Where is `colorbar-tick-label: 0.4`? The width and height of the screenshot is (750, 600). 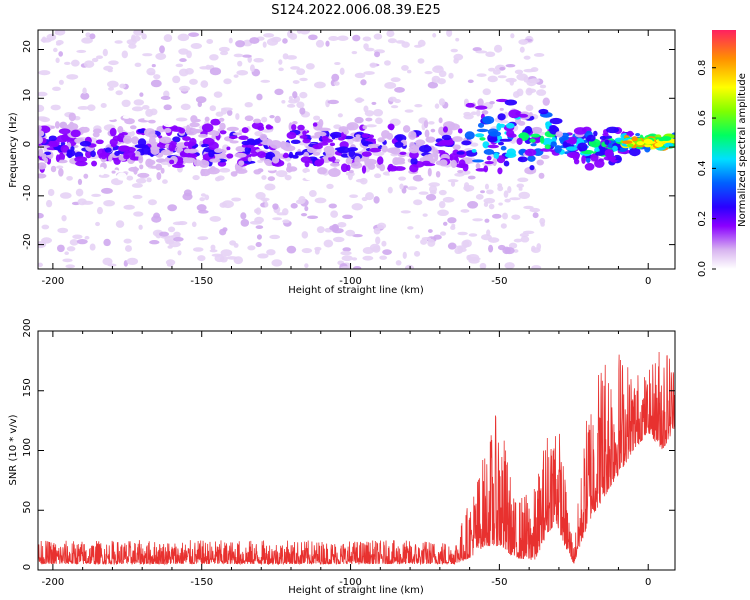 colorbar-tick-label: 0.4 is located at coordinates (702, 168).